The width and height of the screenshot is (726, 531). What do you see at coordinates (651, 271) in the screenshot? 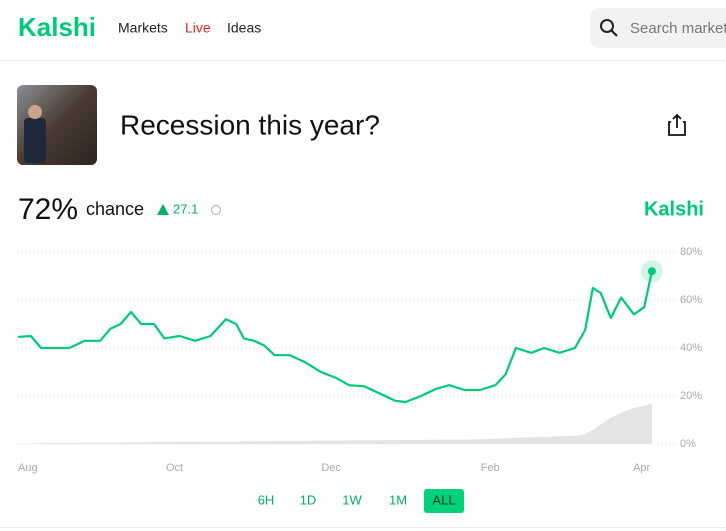
I see `last-point` at bounding box center [651, 271].